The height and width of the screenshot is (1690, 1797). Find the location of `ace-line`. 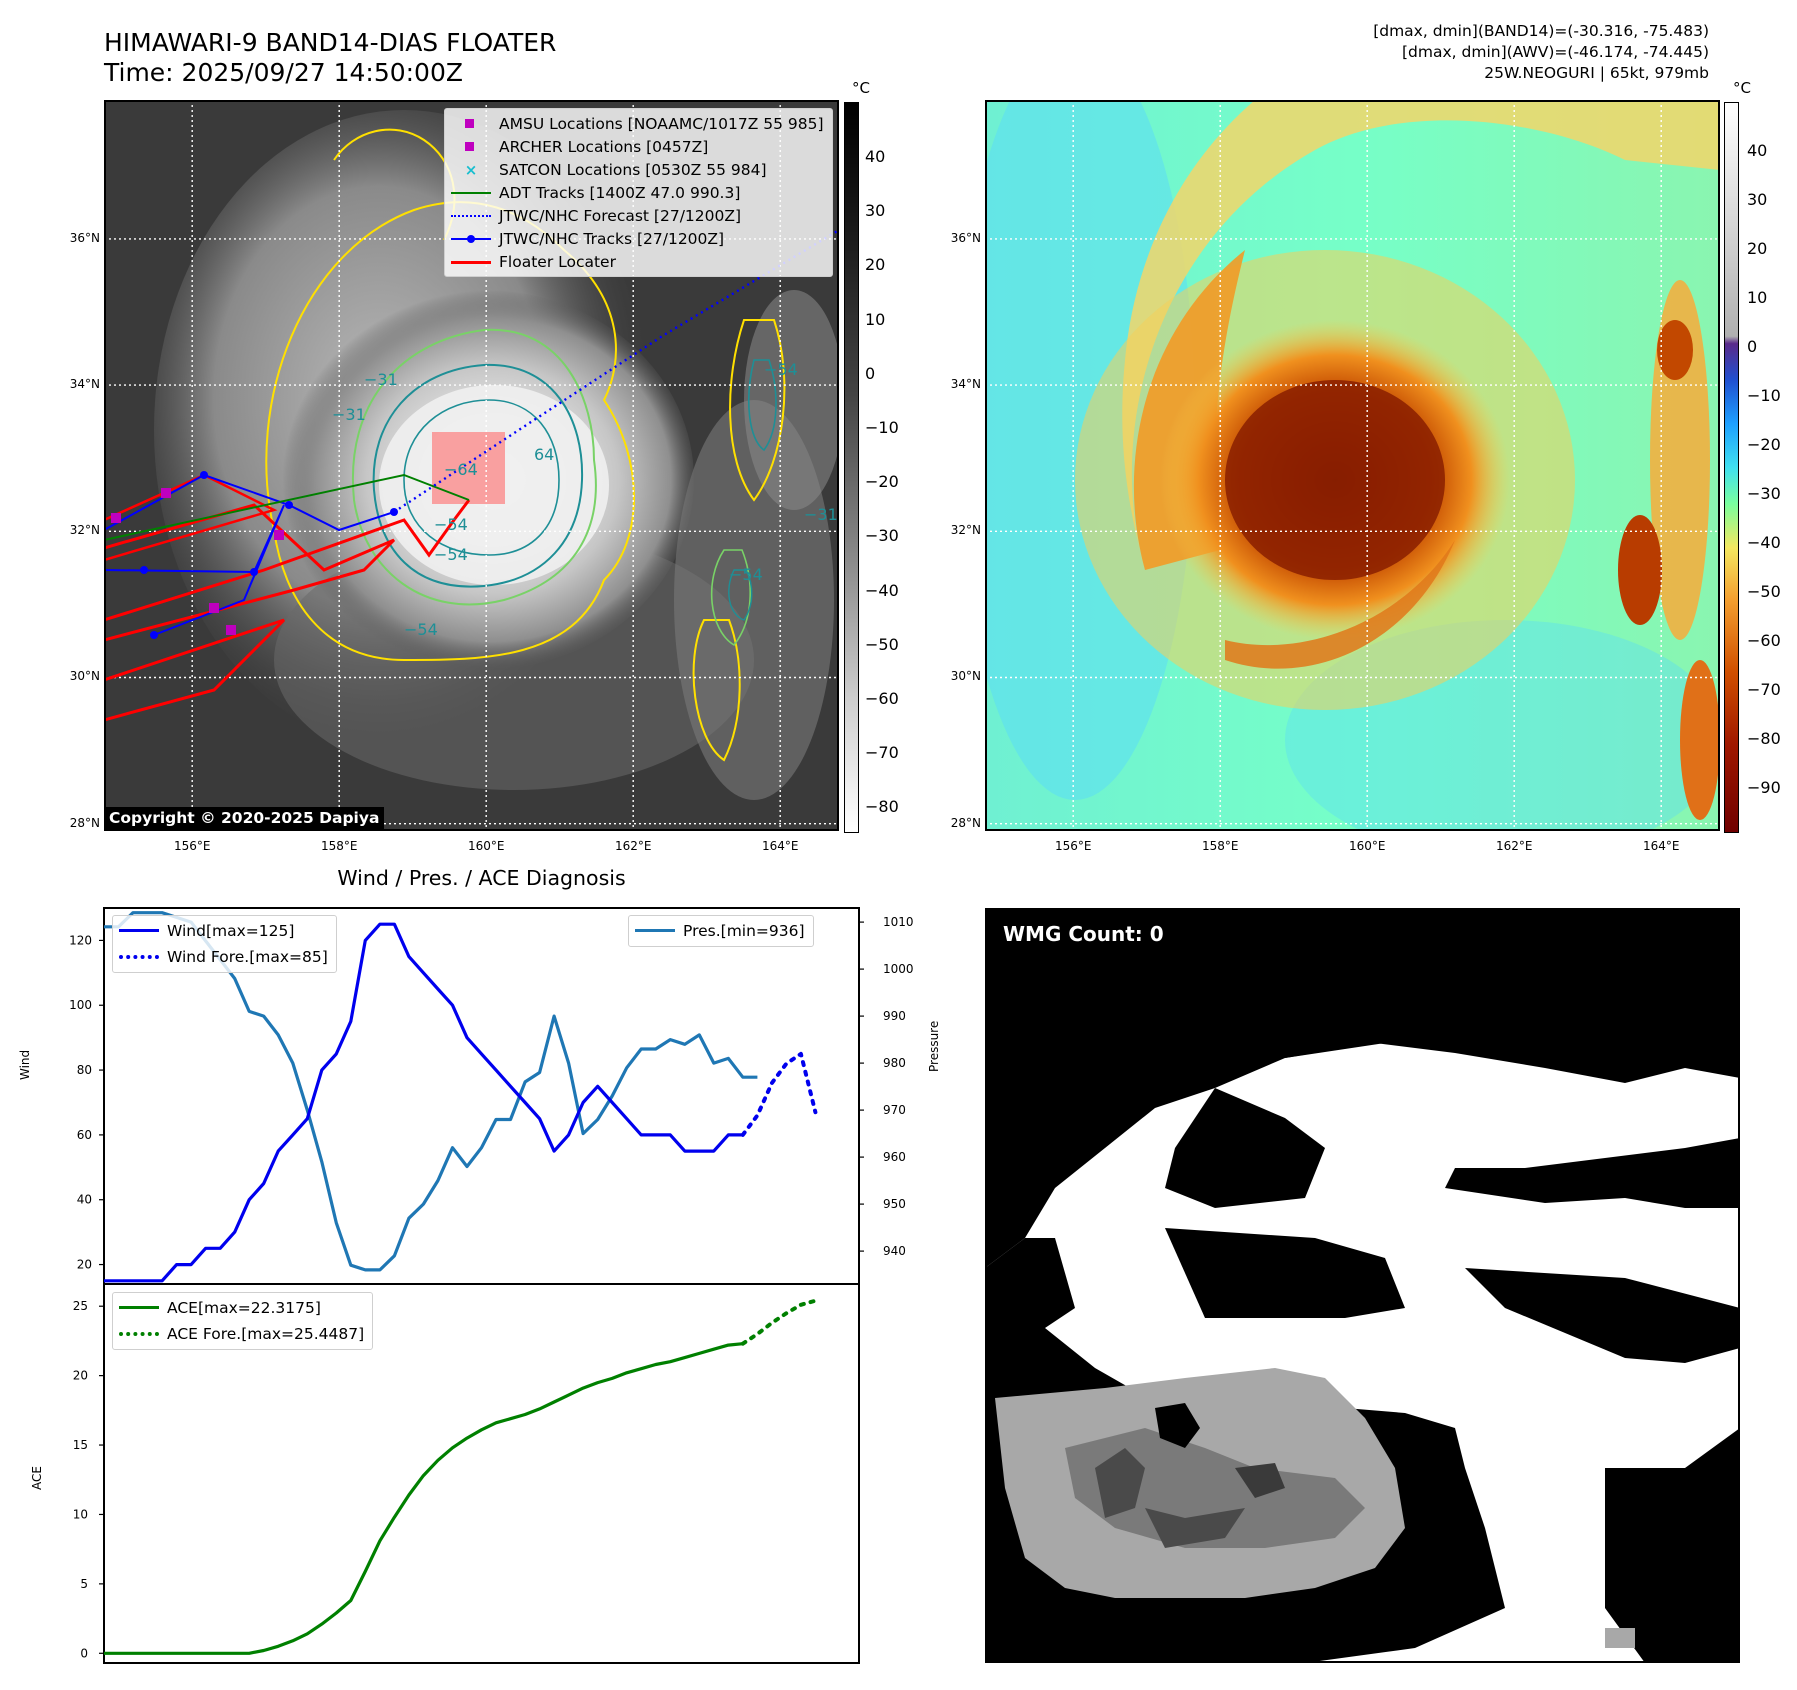

ace-line is located at coordinates (423, 1498).